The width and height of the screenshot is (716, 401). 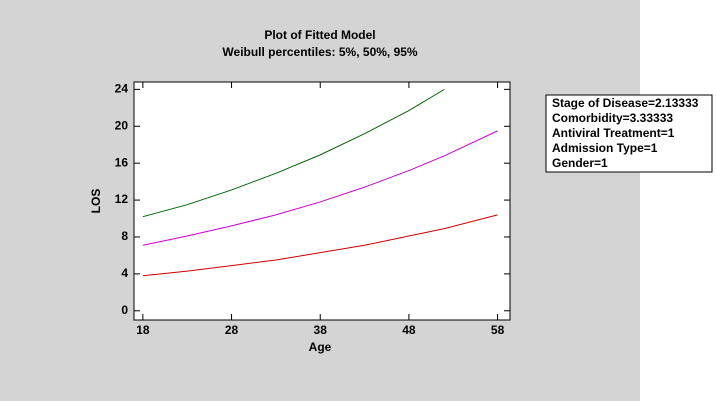 I want to click on chart-subtitle: Weibull percentiles: 5%, 50%, 95%, so click(x=320, y=52).